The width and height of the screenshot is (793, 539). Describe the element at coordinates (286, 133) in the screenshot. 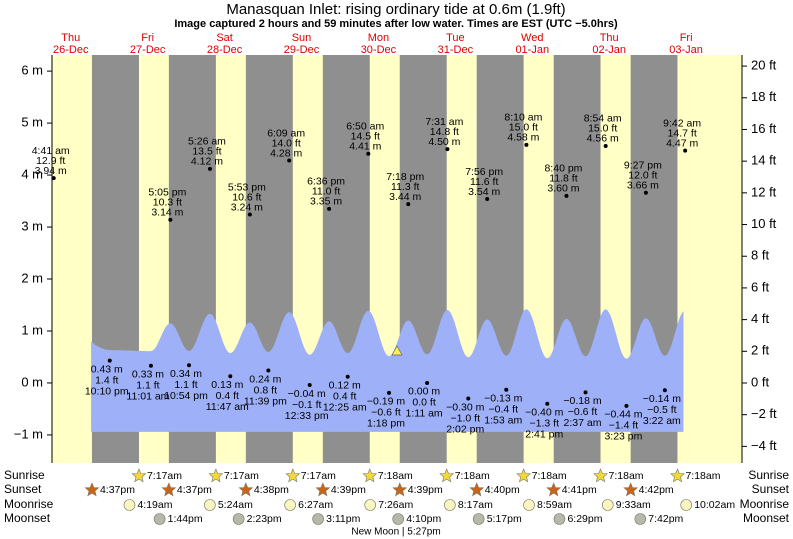

I see `tide-label: 6:09 am` at that location.